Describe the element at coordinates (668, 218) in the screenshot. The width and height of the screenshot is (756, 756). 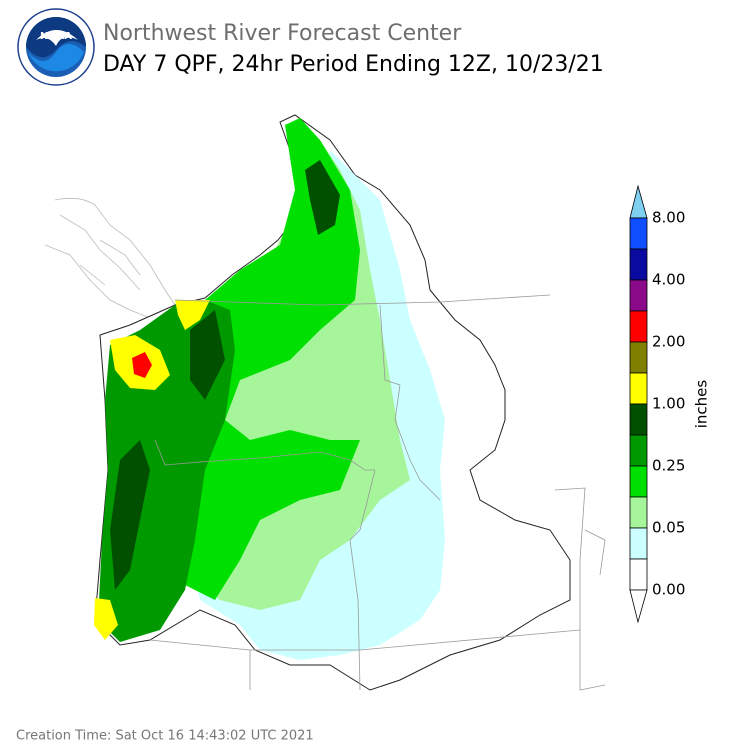
I see `legend-label: 8.00` at that location.